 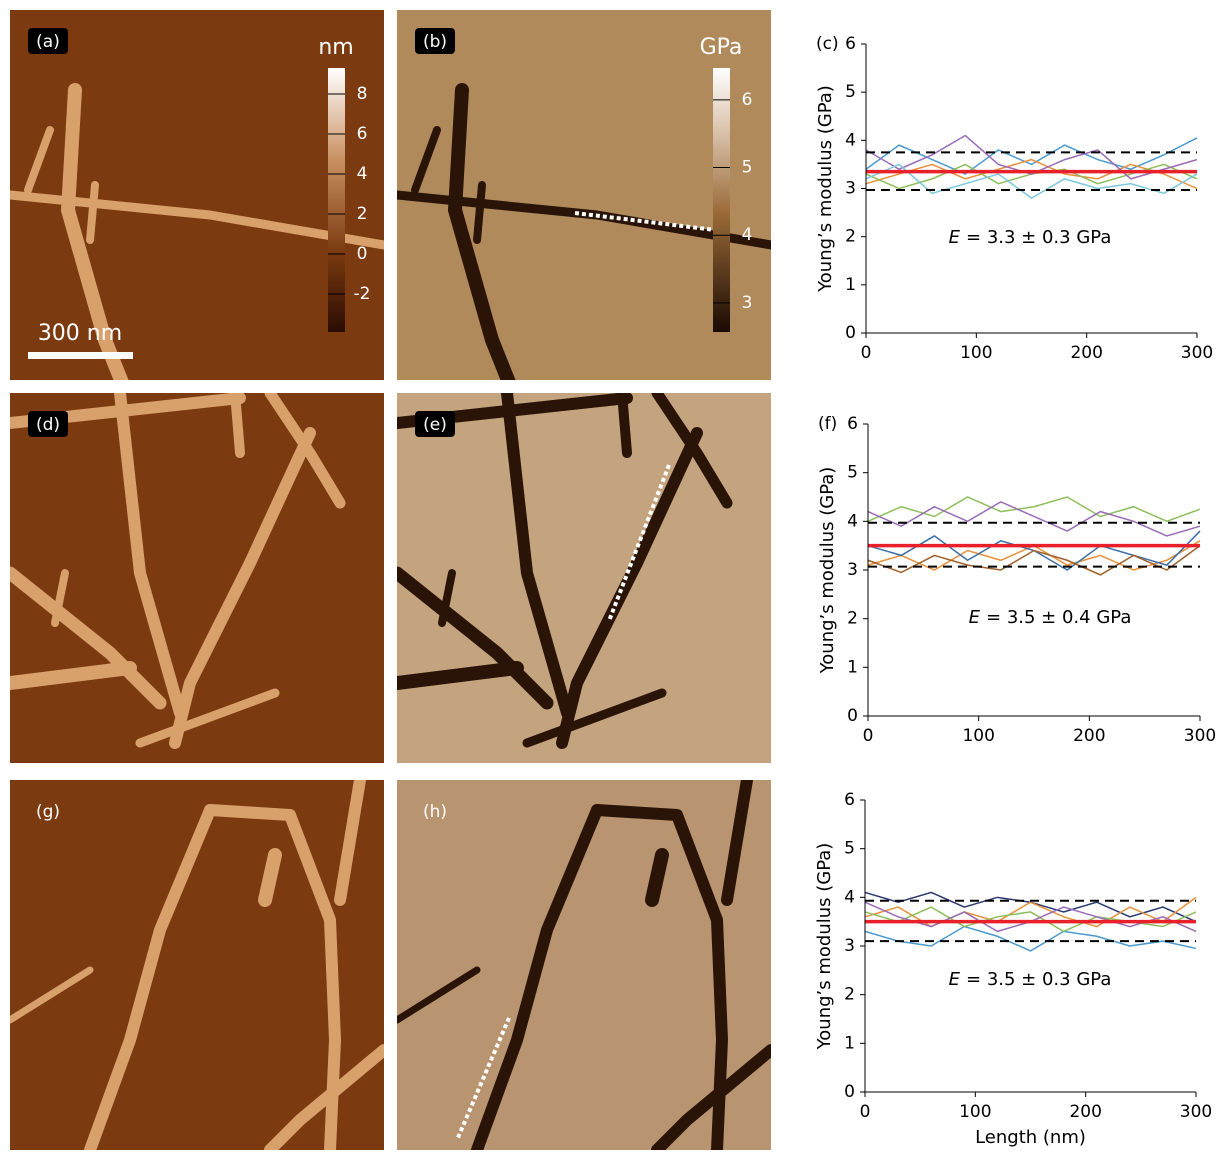 I want to click on annotation-text: = 3.5 ± 0.3 GPa, so click(x=1038, y=979).